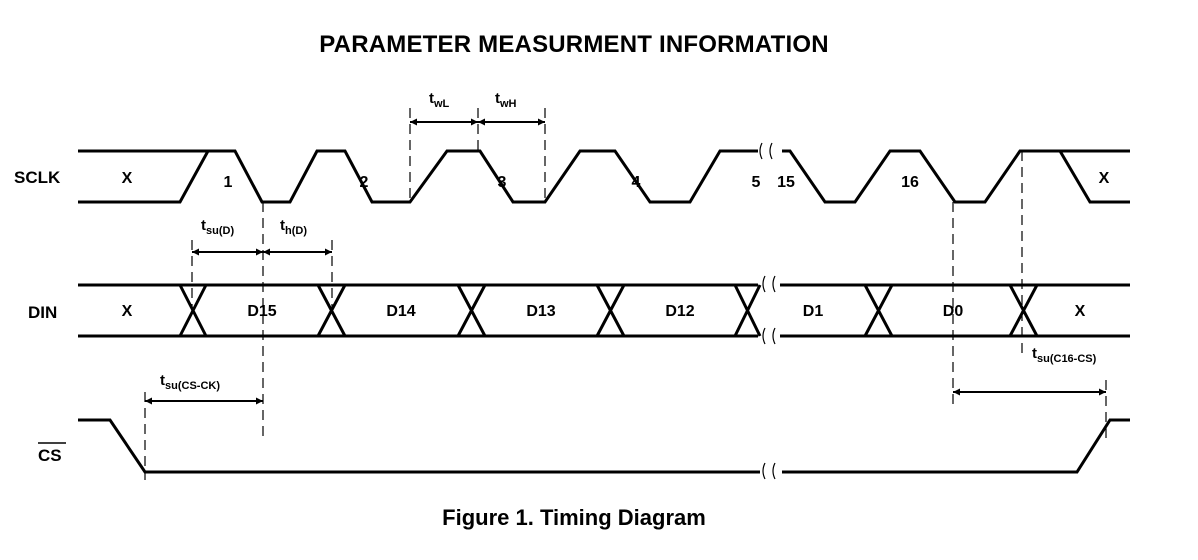 The width and height of the screenshot is (1198, 560). Describe the element at coordinates (540, 311) in the screenshot. I see `din-label-d13: D13` at that location.